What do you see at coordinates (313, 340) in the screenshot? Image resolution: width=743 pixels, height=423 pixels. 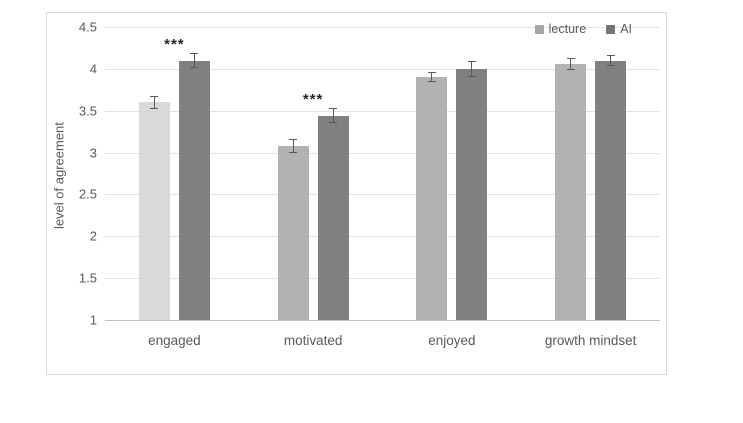 I see `x-axis-label: motivated` at bounding box center [313, 340].